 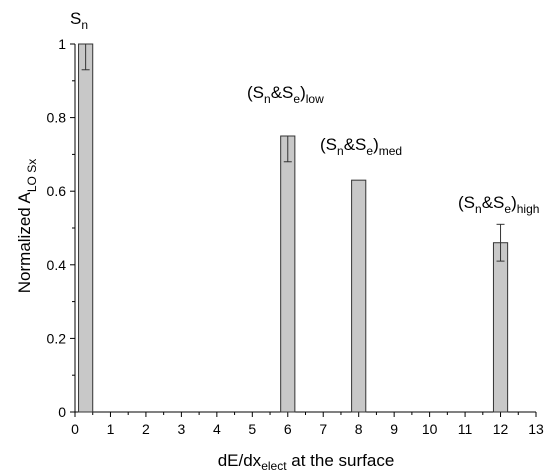 What do you see at coordinates (274, 466) in the screenshot?
I see `x-axis-label-sub: elect` at bounding box center [274, 466].